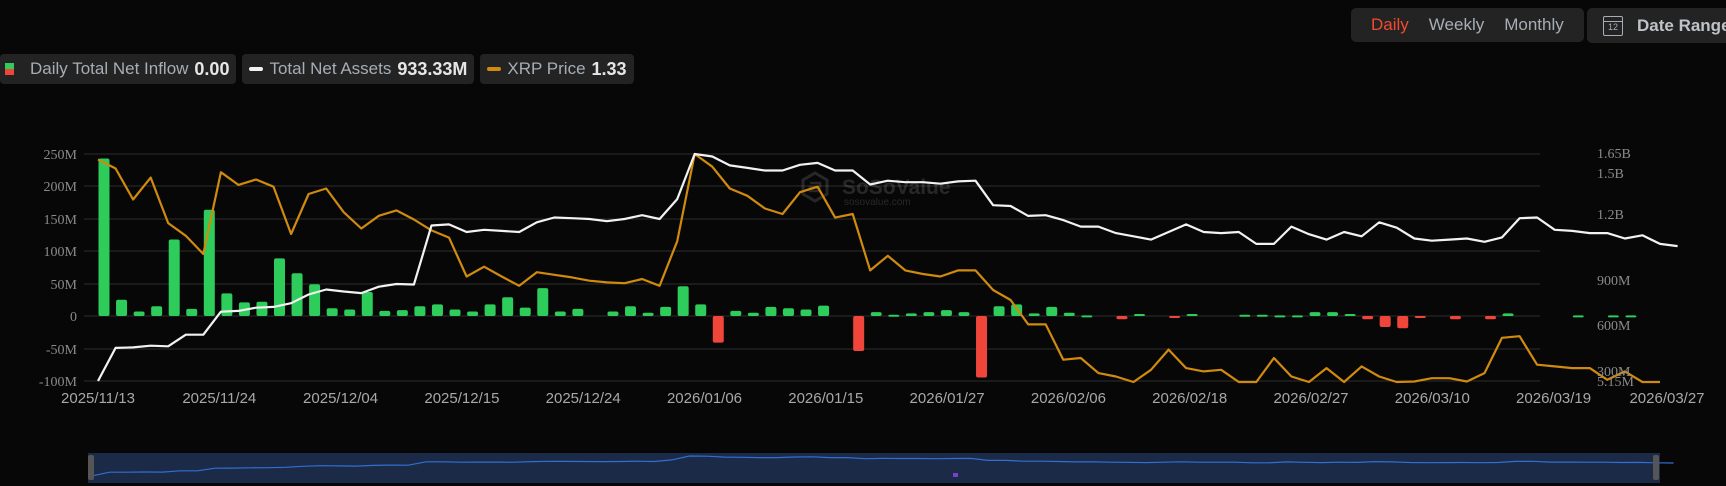 The width and height of the screenshot is (1726, 486). I want to click on left-axis-tick: 250M, so click(61, 155).